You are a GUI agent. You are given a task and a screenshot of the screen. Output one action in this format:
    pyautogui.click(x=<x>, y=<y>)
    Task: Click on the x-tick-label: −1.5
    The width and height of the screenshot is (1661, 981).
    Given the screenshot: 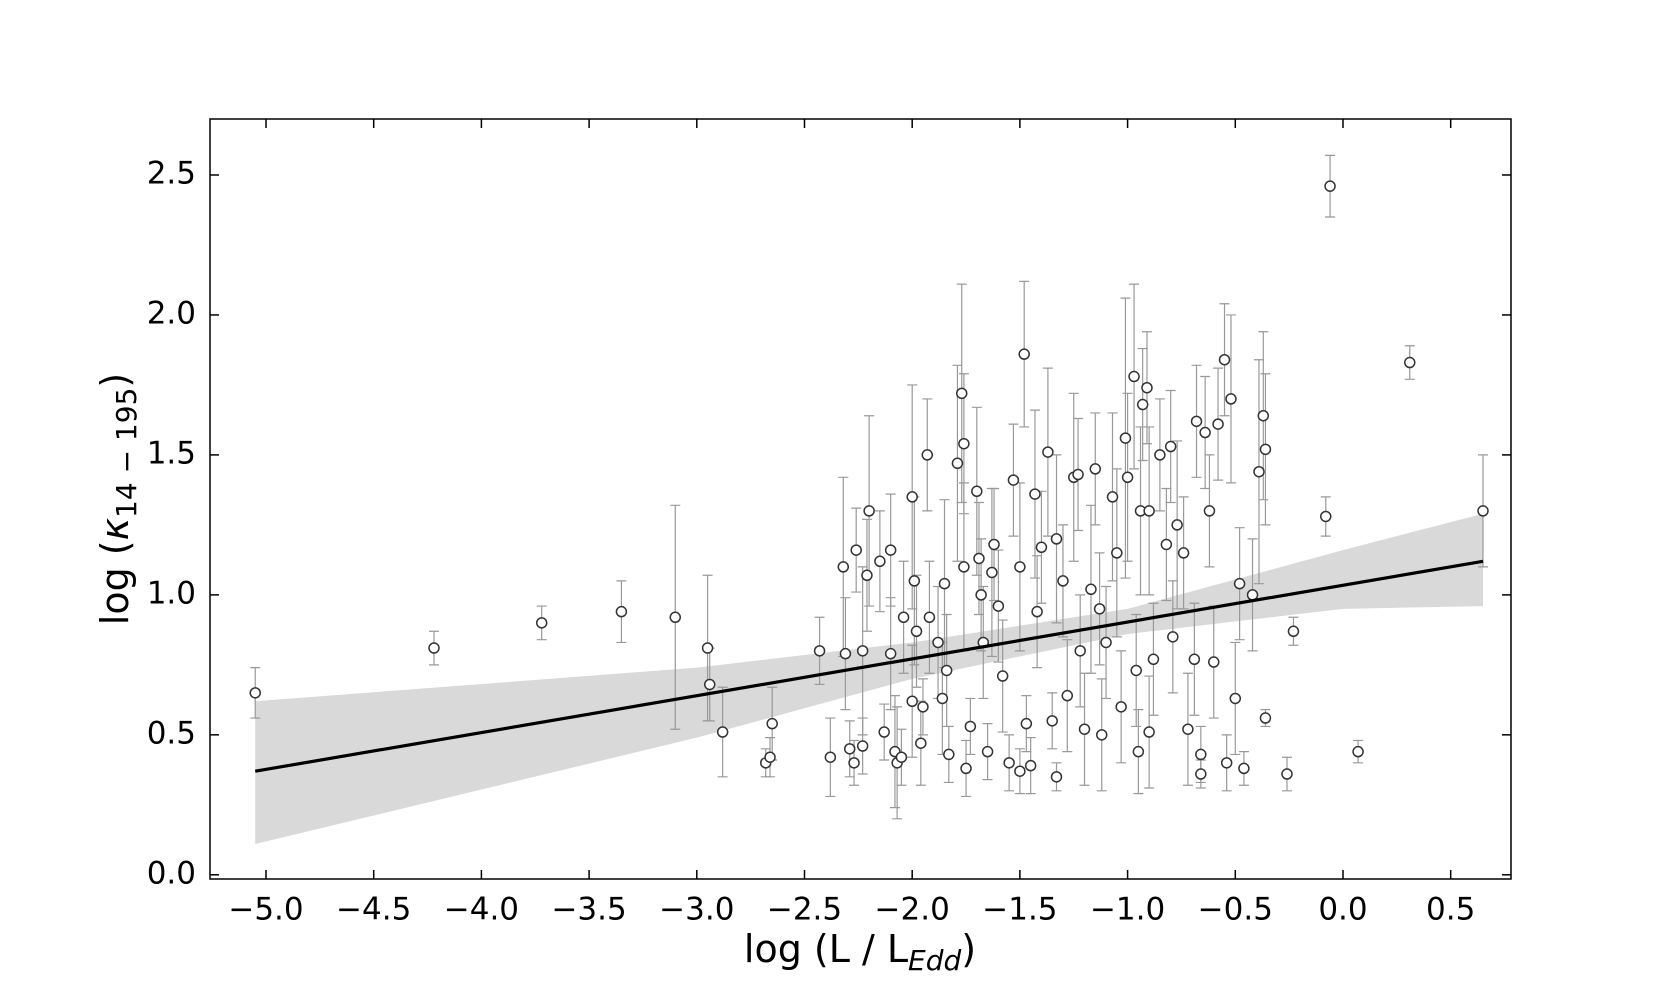 What is the action you would take?
    pyautogui.click(x=1019, y=910)
    